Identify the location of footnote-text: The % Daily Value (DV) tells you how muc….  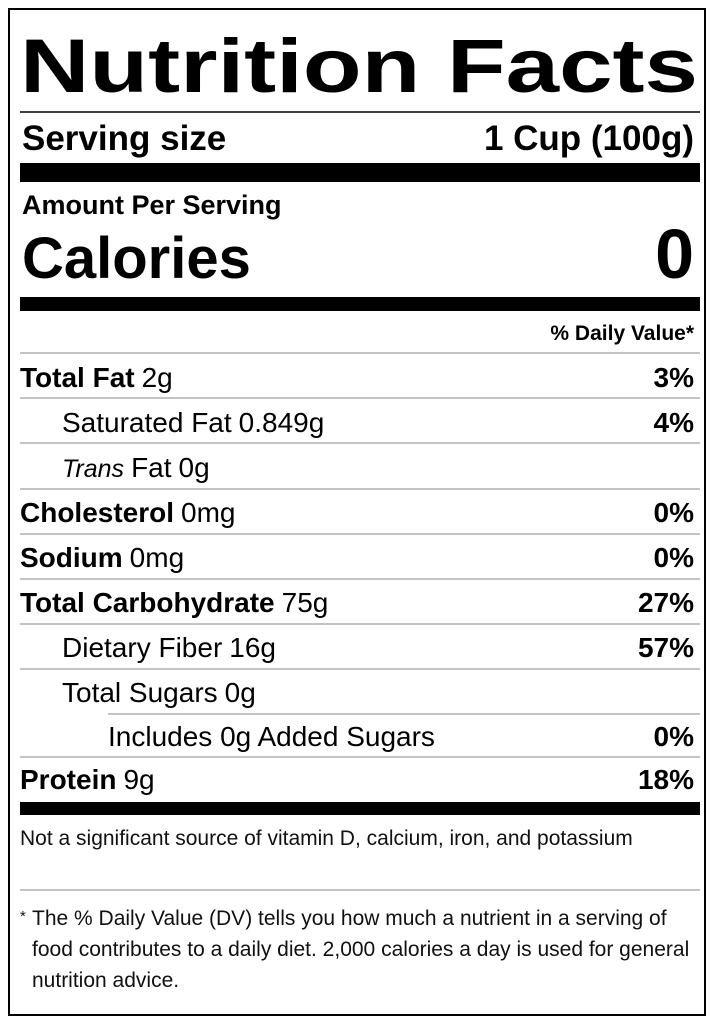
(361, 949).